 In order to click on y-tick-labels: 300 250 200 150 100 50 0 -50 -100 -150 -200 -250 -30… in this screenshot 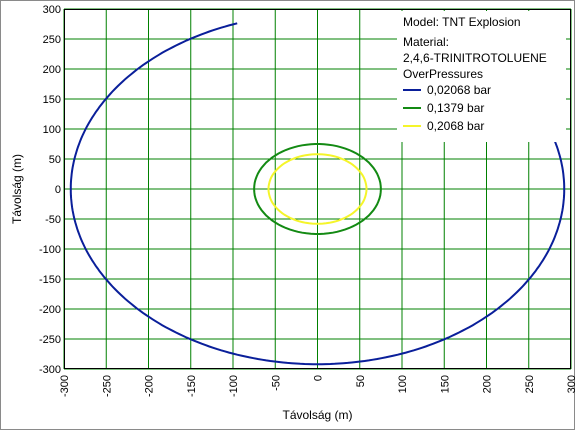, I will do `click(50, 190)`.